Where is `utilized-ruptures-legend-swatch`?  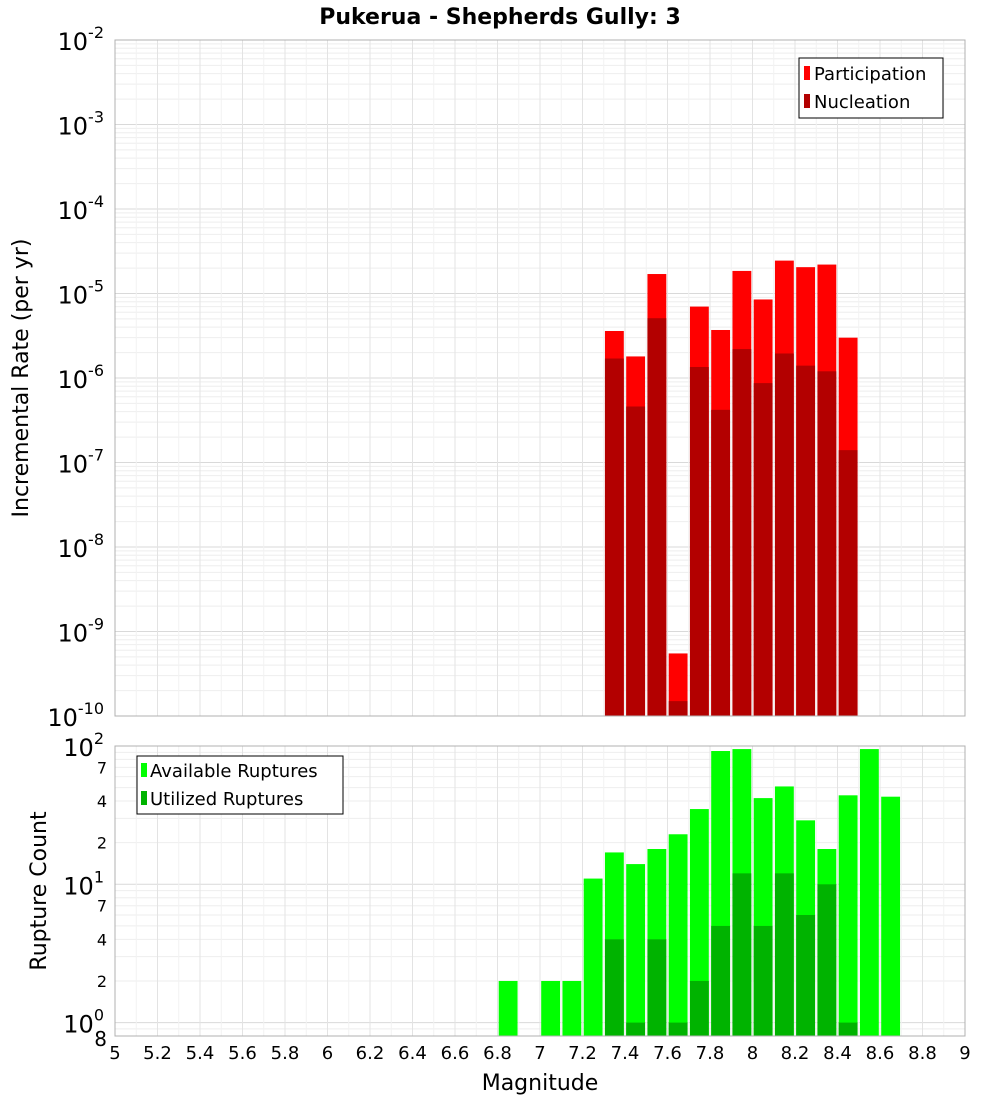 utilized-ruptures-legend-swatch is located at coordinates (144, 798).